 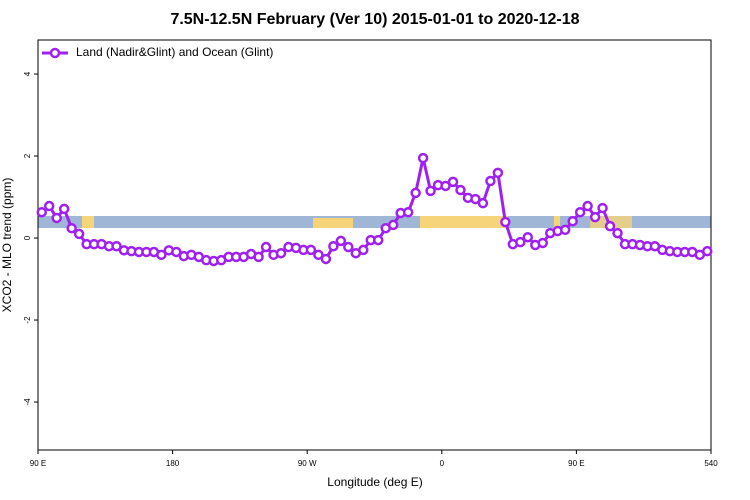 What do you see at coordinates (173, 463) in the screenshot?
I see `x-tick-label: 180` at bounding box center [173, 463].